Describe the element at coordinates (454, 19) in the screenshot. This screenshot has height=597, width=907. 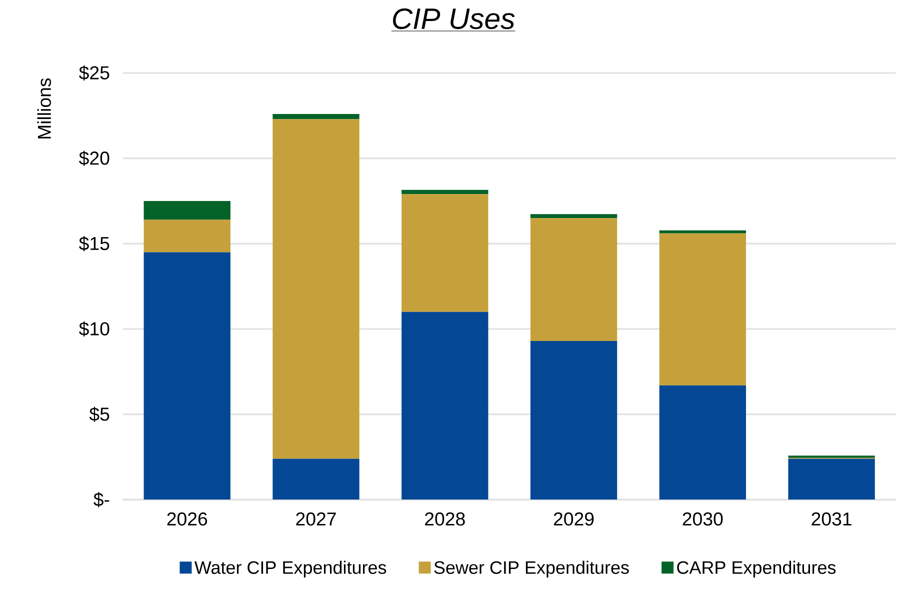
I see `chart-title: CIP Uses` at that location.